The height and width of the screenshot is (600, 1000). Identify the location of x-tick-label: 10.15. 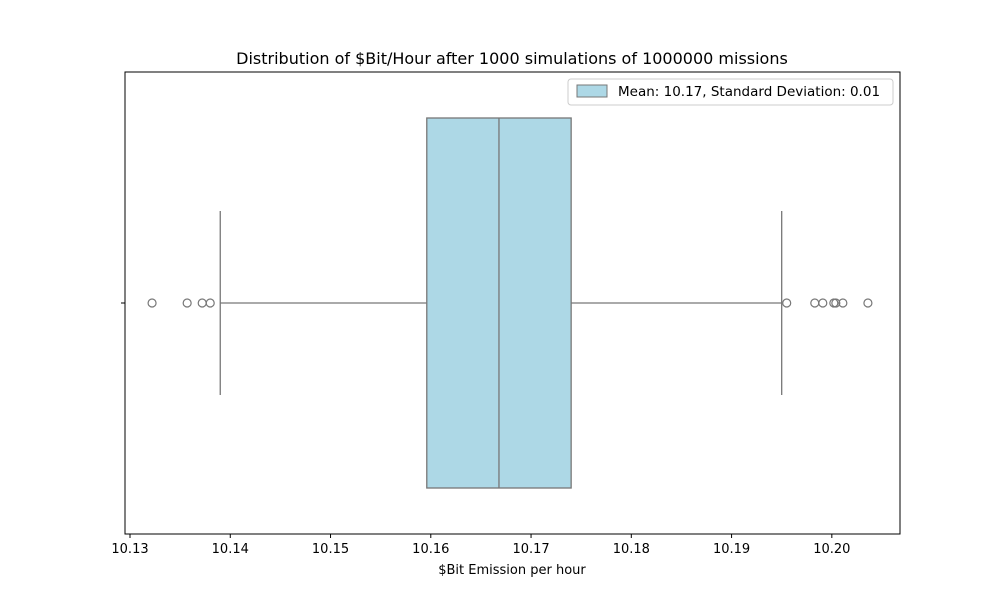
(330, 549).